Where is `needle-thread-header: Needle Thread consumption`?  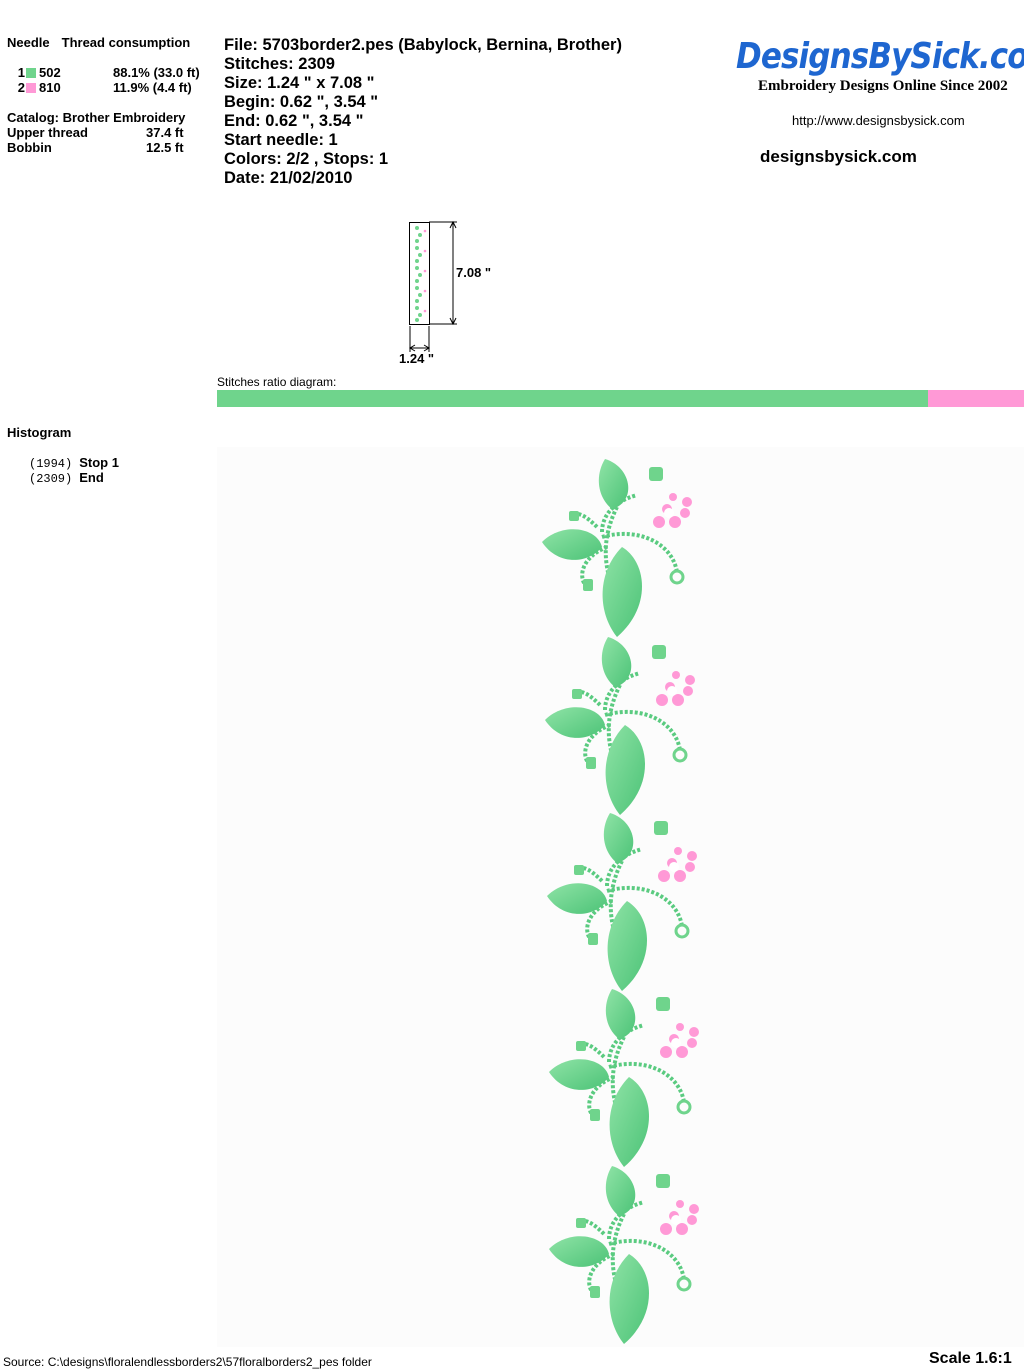
needle-thread-header: Needle Thread consumption is located at coordinates (98, 42).